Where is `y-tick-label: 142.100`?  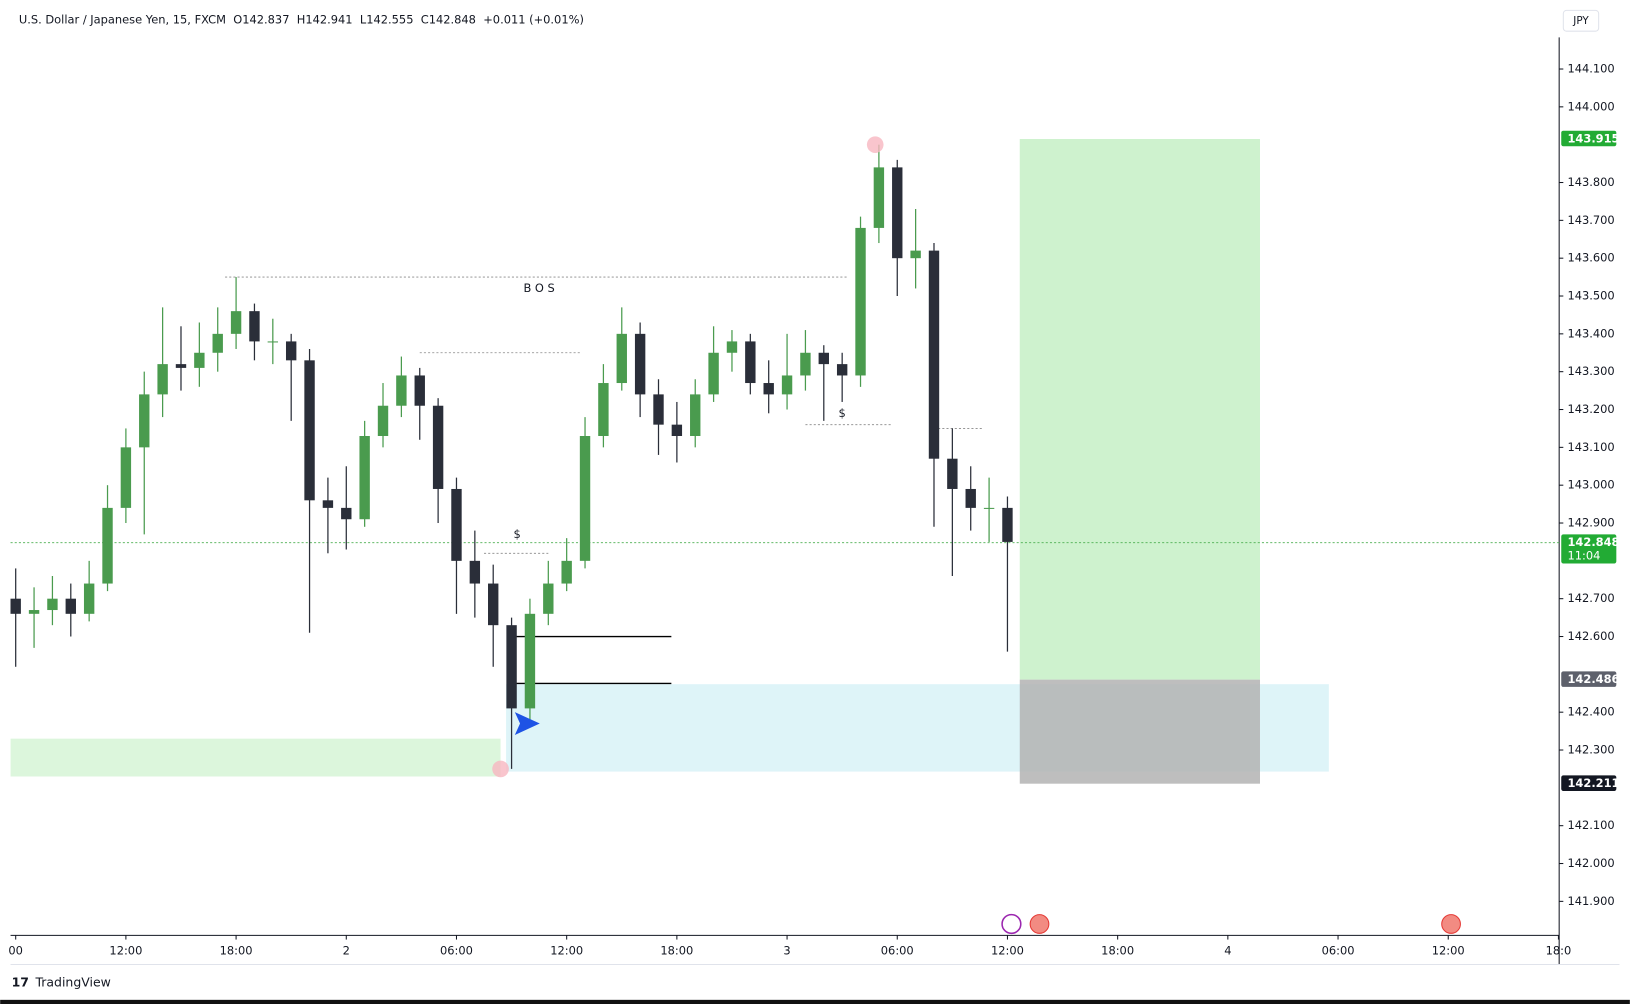 y-tick-label: 142.100 is located at coordinates (1590, 825).